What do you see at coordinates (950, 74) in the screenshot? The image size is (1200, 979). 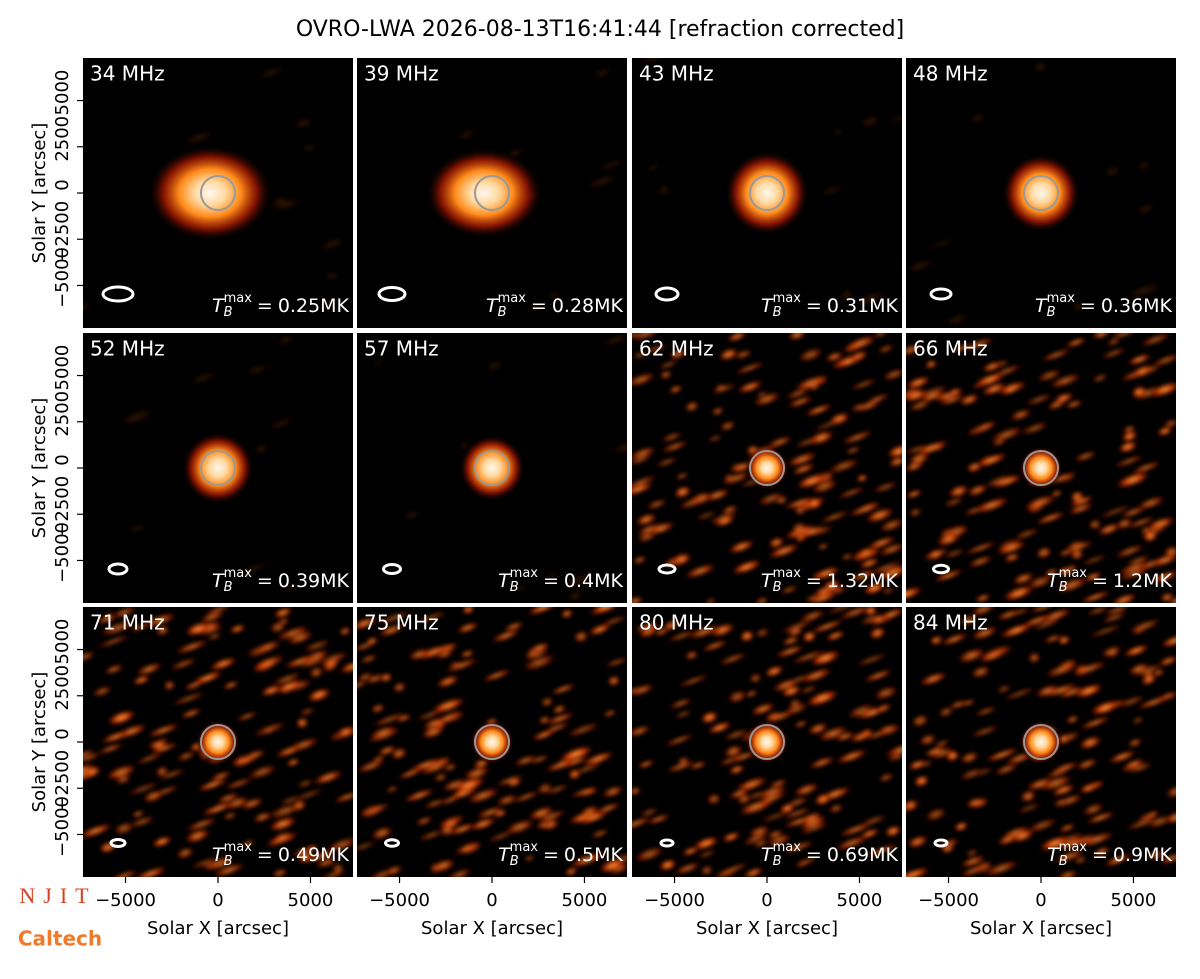 I see `freq-label: 48 MHz` at bounding box center [950, 74].